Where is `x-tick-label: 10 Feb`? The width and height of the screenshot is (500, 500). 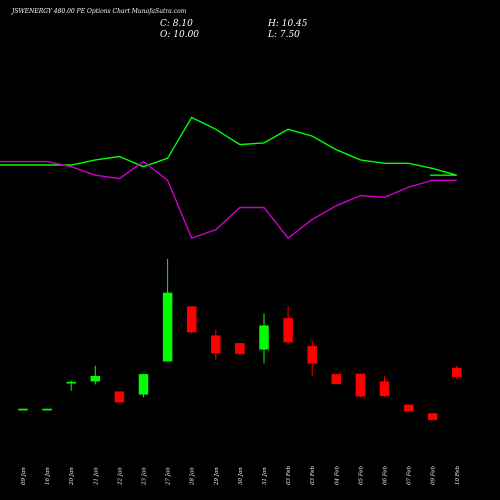 x-tick-label: 10 Feb is located at coordinates (458, 475).